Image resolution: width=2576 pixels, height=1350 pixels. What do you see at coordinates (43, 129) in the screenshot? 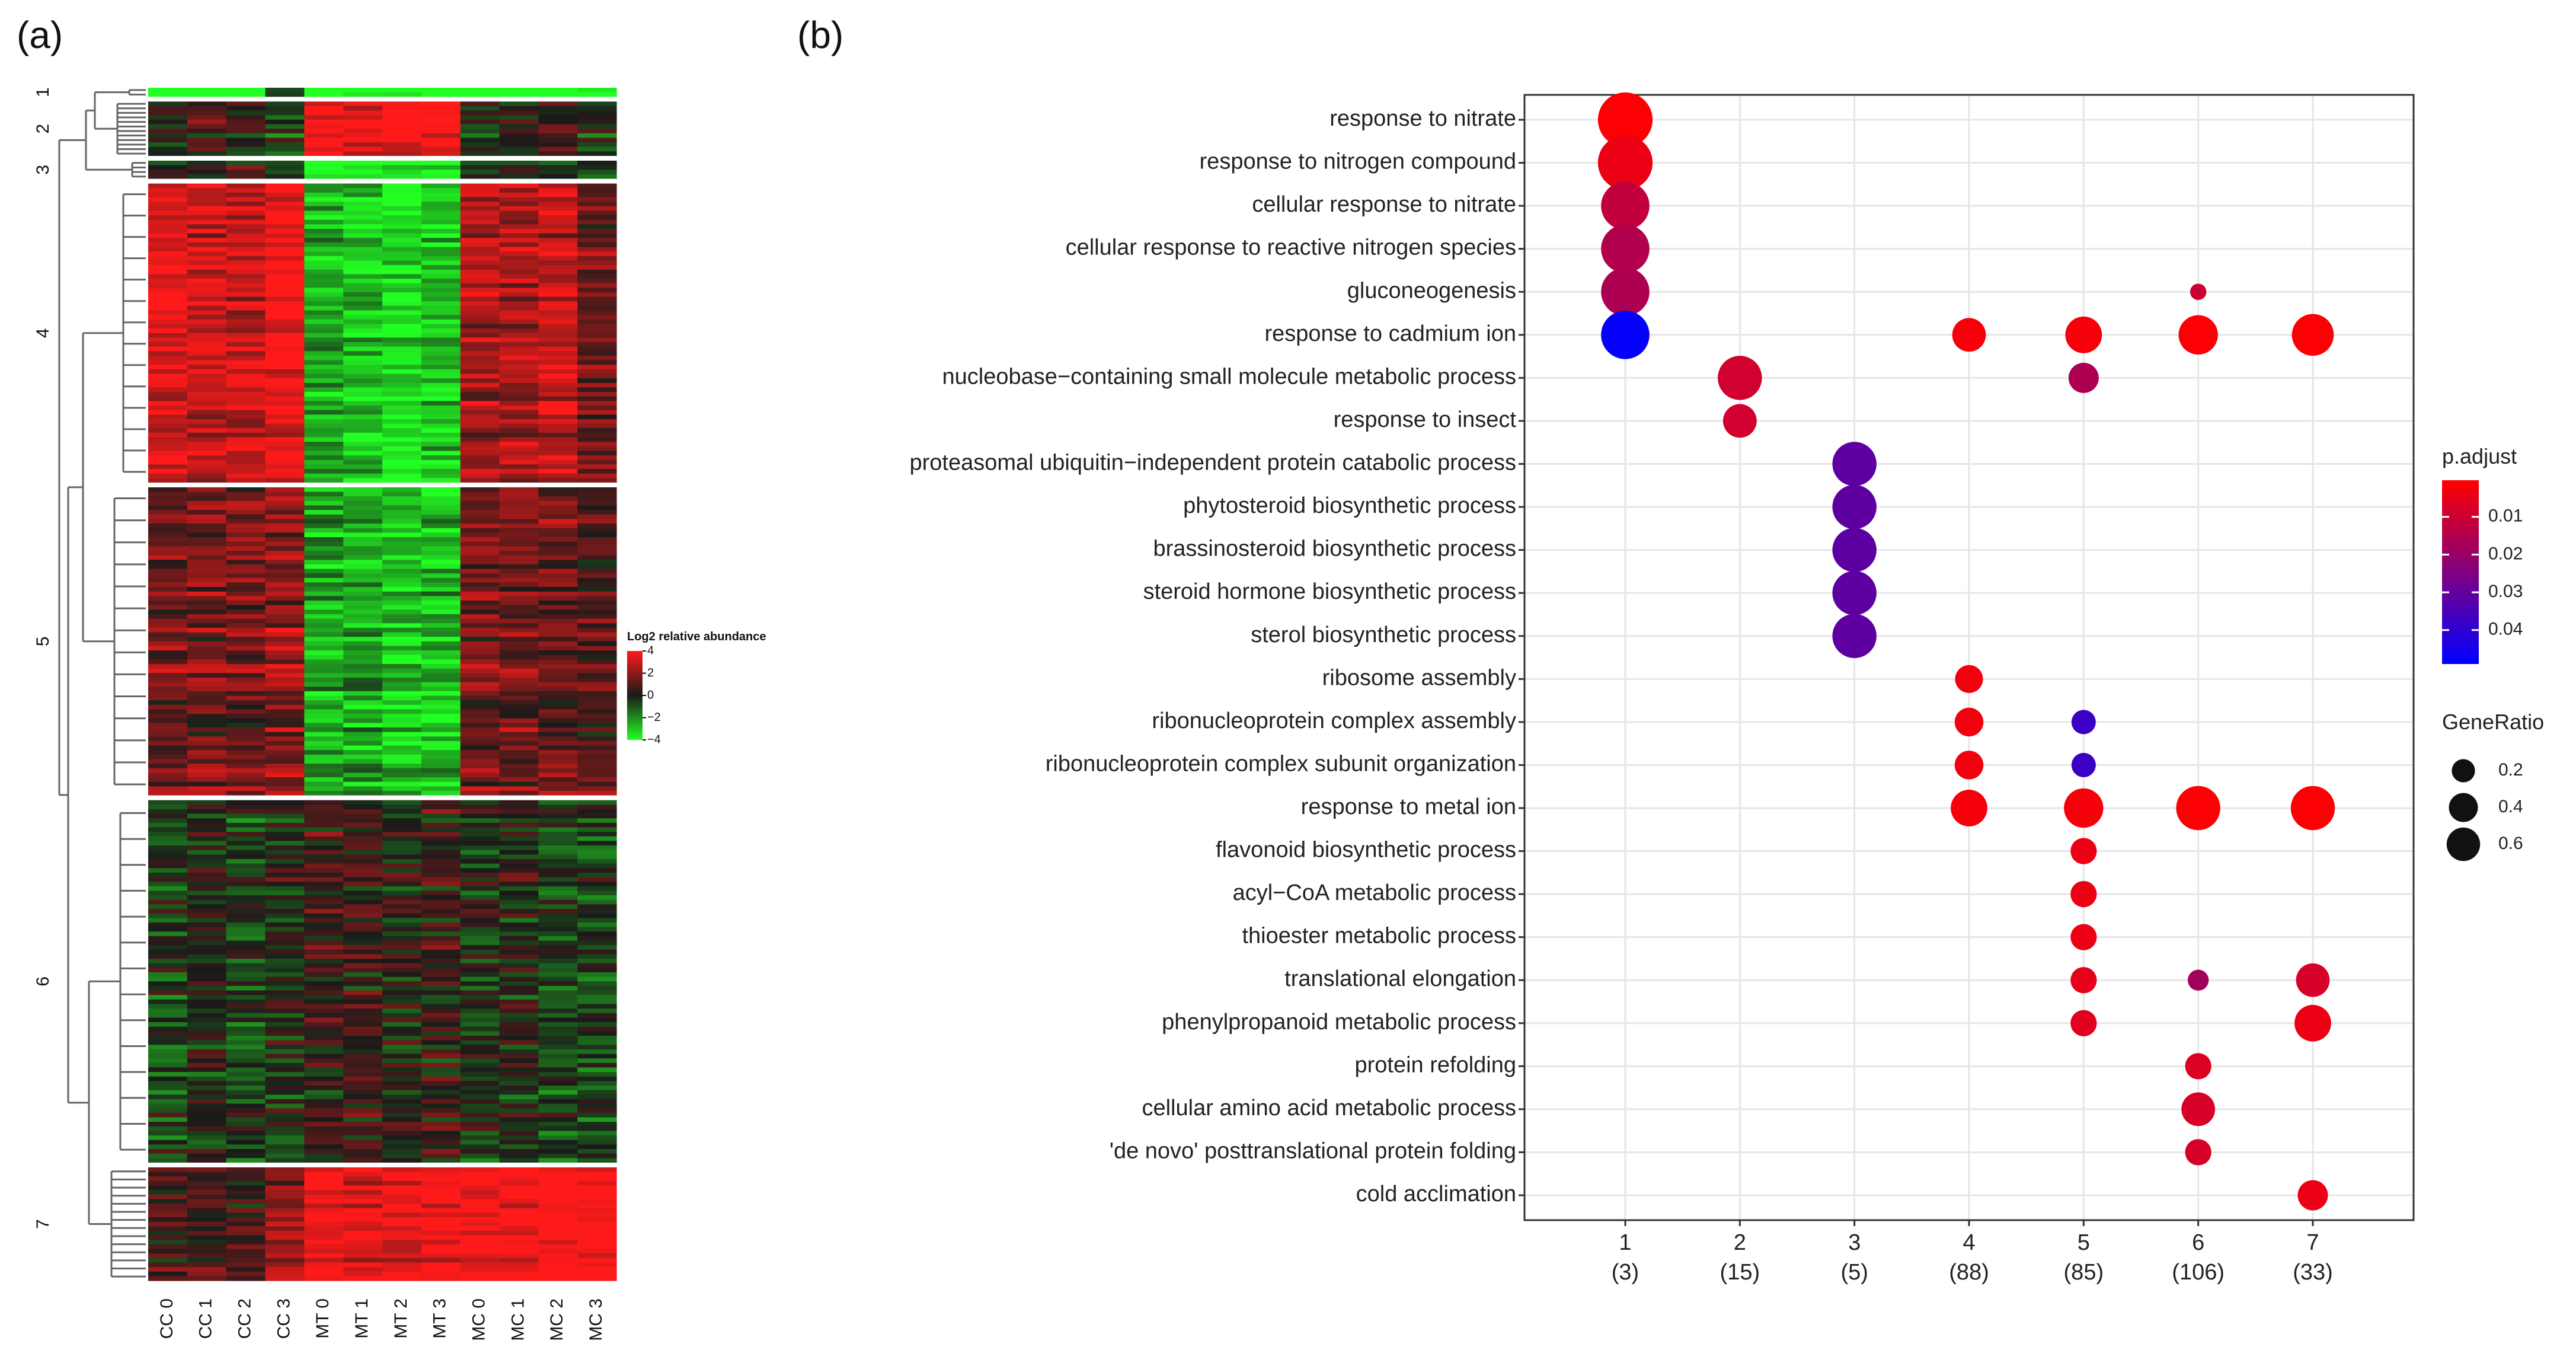
I see `cluster-label: 2` at bounding box center [43, 129].